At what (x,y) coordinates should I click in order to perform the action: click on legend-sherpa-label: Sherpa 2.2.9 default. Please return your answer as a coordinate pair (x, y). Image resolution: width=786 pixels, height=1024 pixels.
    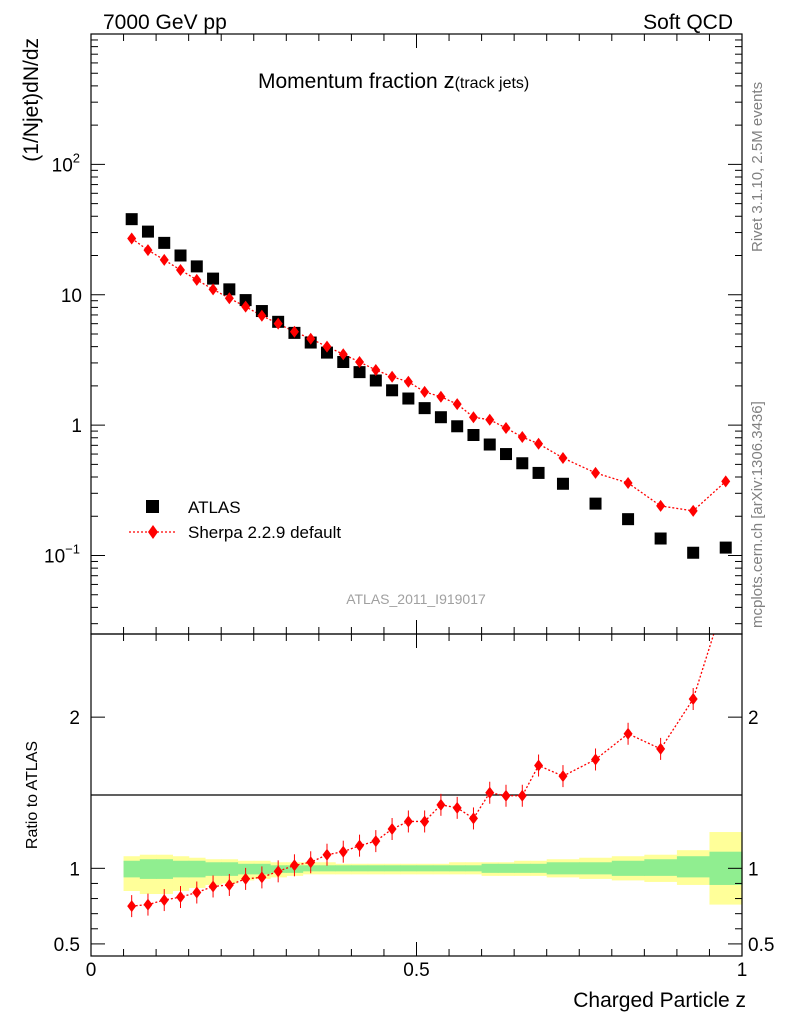
    Looking at the image, I should click on (264, 532).